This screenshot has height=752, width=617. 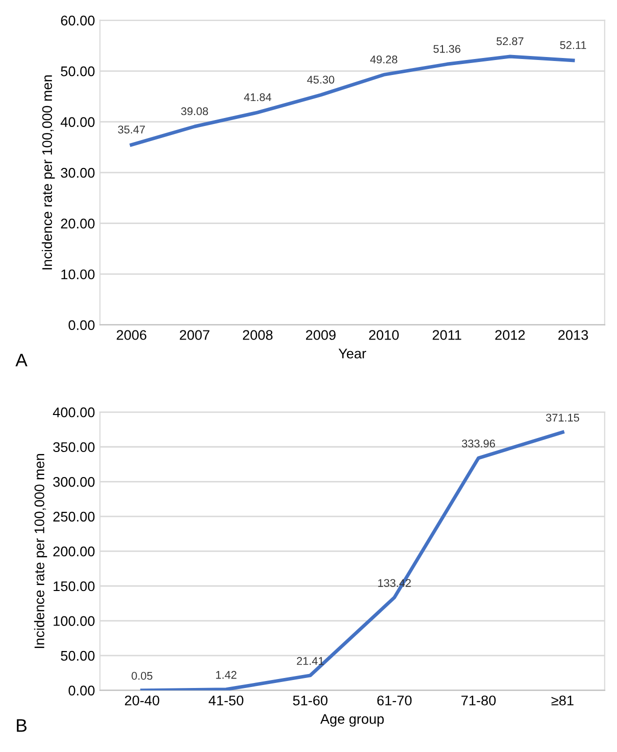 I want to click on x-tick-label: 2011, so click(x=447, y=335).